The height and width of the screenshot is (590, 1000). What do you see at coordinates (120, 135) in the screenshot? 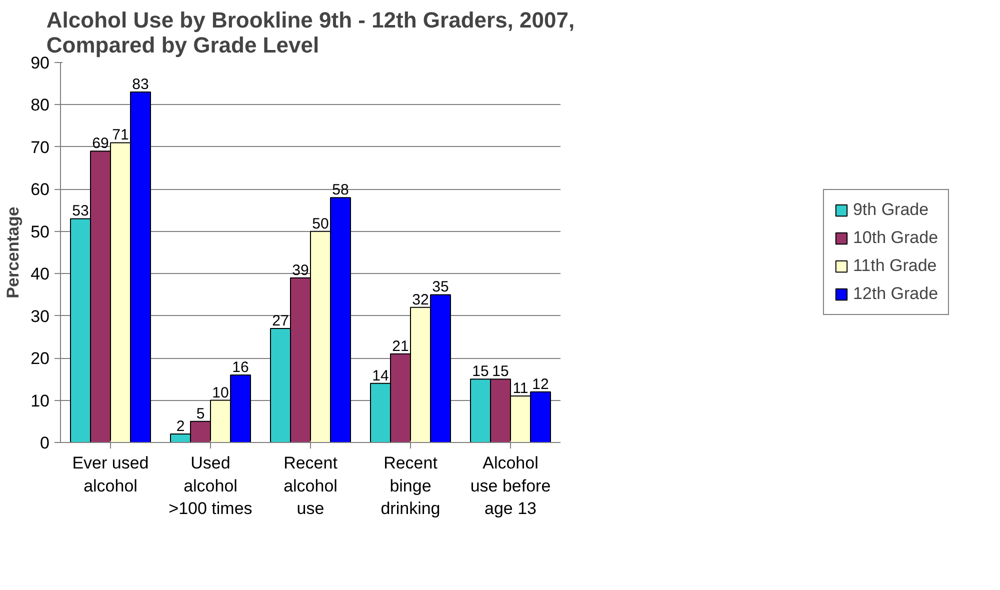
I see `data-label: 71` at bounding box center [120, 135].